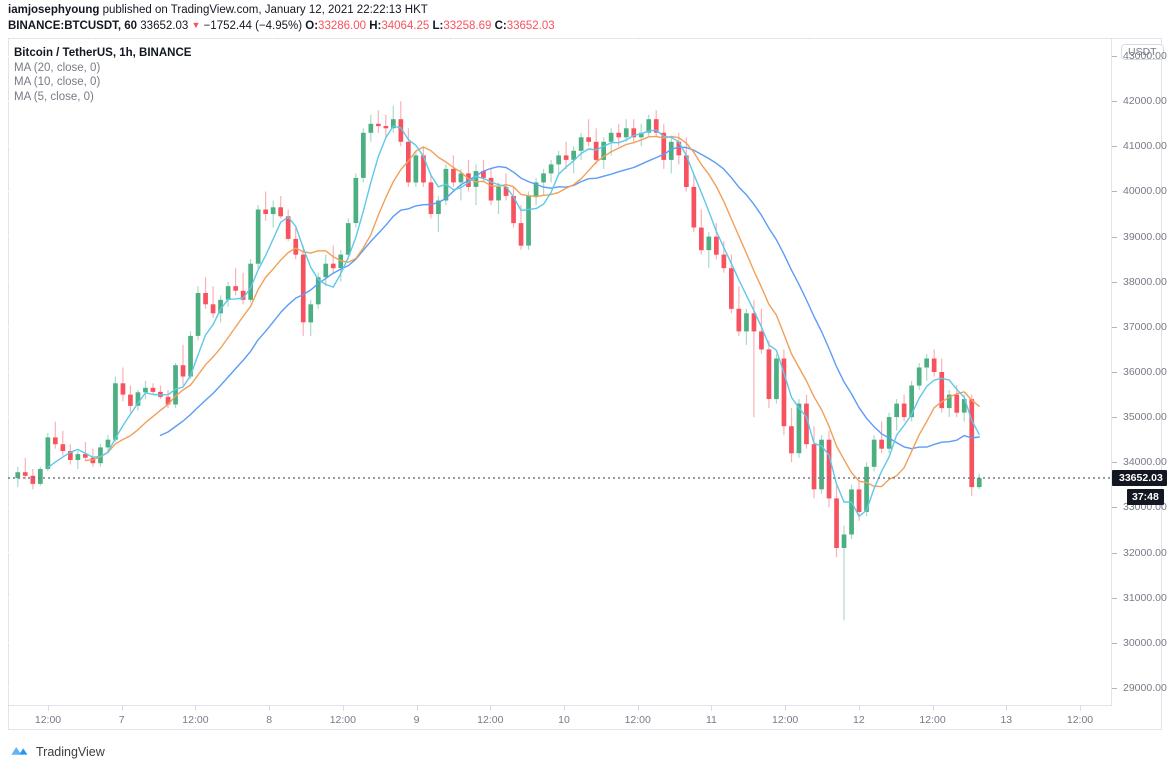 This screenshot has height=770, width=1170. I want to click on open-label: O:, so click(312, 26).